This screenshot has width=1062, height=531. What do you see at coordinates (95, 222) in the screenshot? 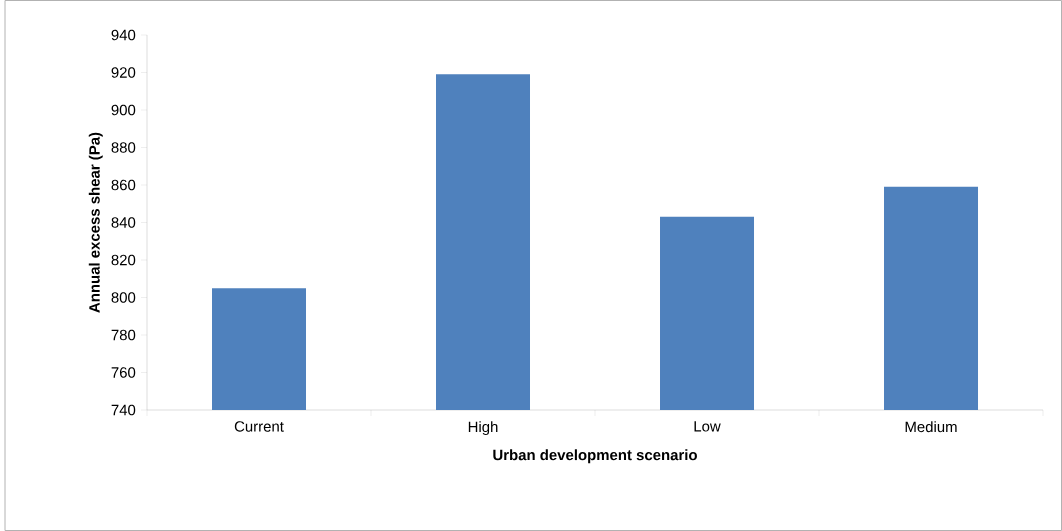
I see `y-axis-title: Annual excess shear (Pa)` at bounding box center [95, 222].